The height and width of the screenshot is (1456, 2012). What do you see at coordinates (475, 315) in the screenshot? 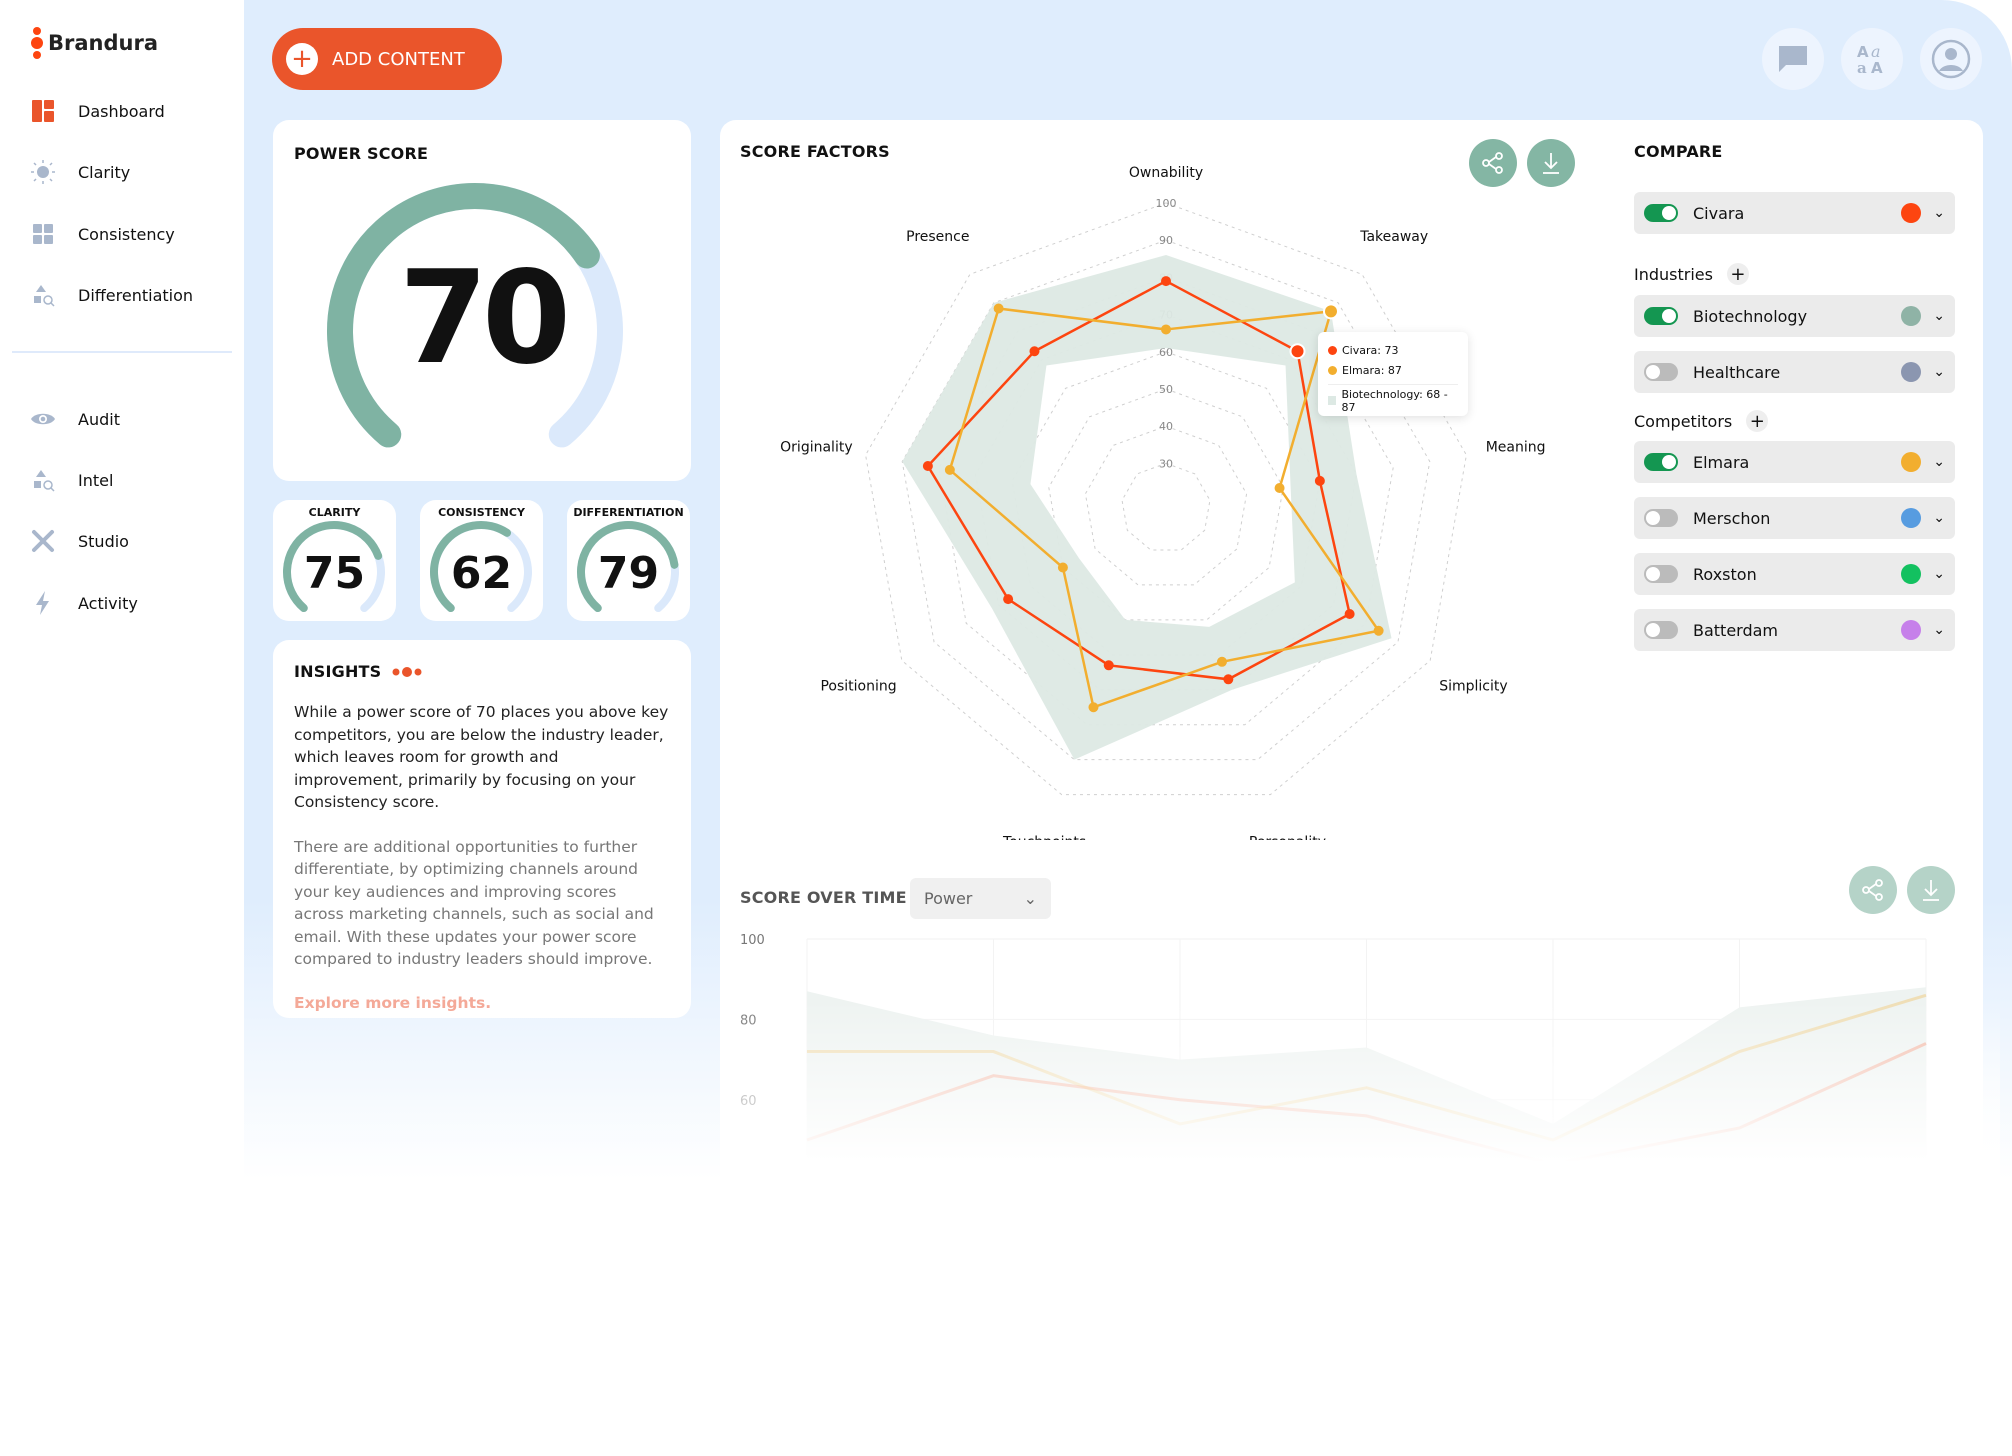
I see `power-score-gauge` at bounding box center [475, 315].